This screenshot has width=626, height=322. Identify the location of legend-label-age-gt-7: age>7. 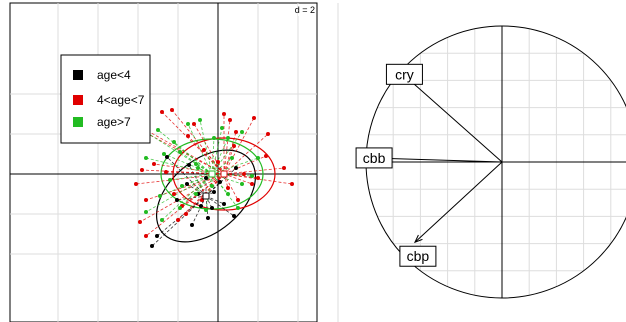
(114, 122).